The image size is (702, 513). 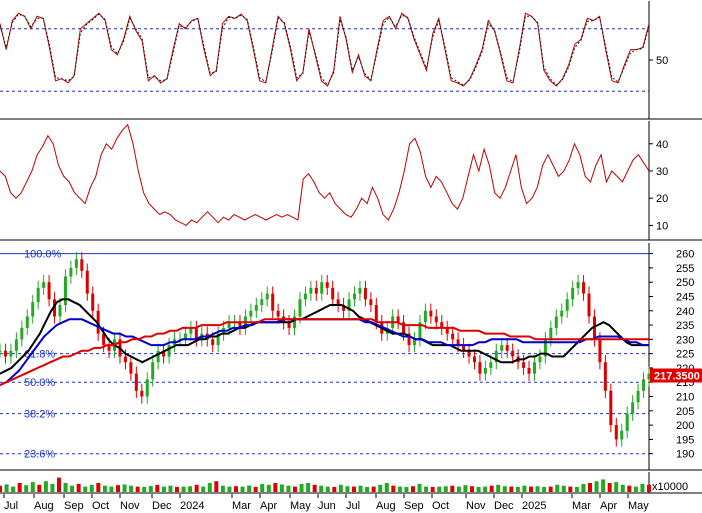 What do you see at coordinates (676, 375) in the screenshot?
I see `last-price-tag` at bounding box center [676, 375].